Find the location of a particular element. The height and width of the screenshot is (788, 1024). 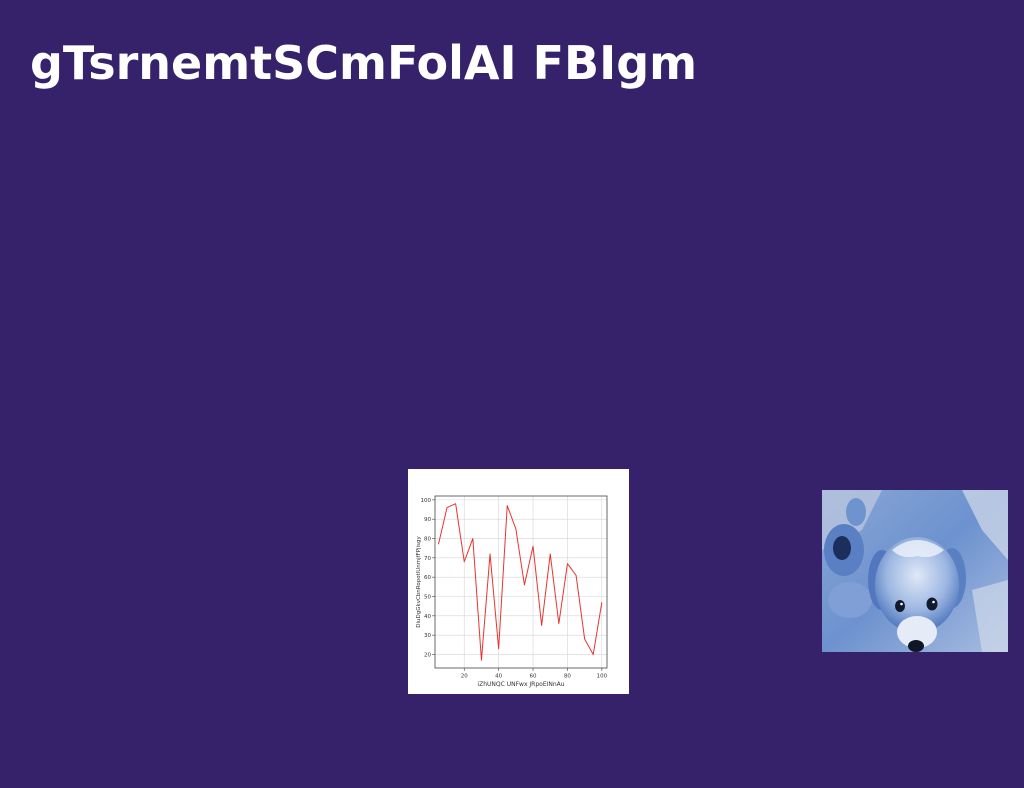

y-tick-label: 30 is located at coordinates (427, 636).